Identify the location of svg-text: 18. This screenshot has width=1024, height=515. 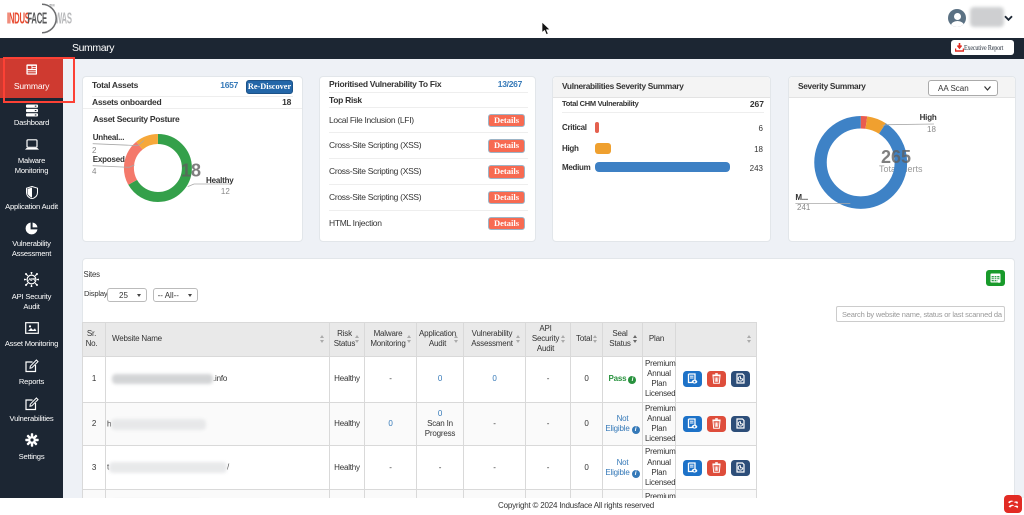
(191, 170).